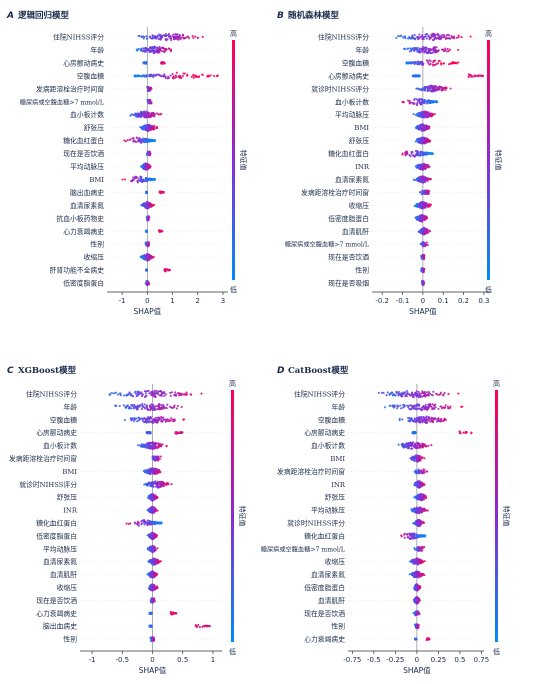 Image resolution: width=534 pixels, height=684 pixels. What do you see at coordinates (488, 289) in the screenshot?
I see `colorbar-low-label: 低` at bounding box center [488, 289].